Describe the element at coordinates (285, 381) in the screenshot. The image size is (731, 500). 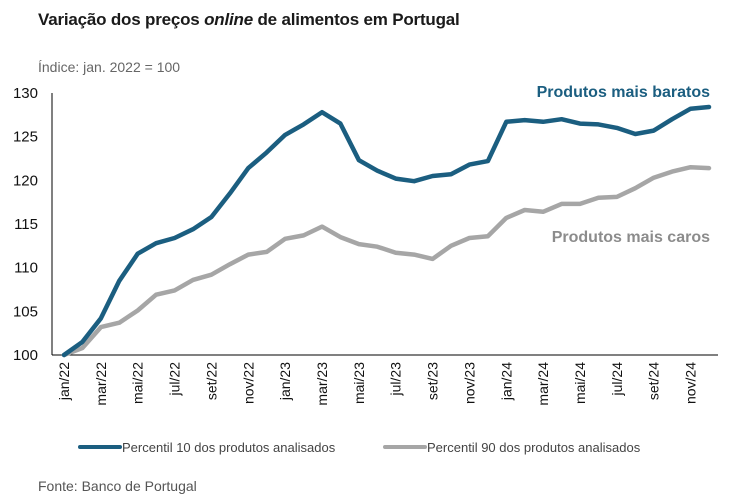
I see `x-tick-label: jan/23` at that location.